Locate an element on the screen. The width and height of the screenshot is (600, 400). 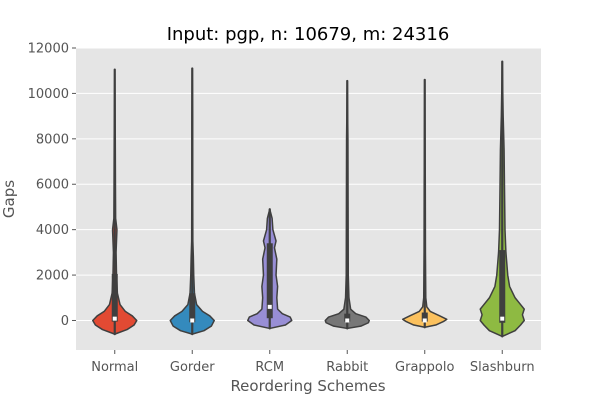
y-tick-label: 6000 is located at coordinates (52, 185).